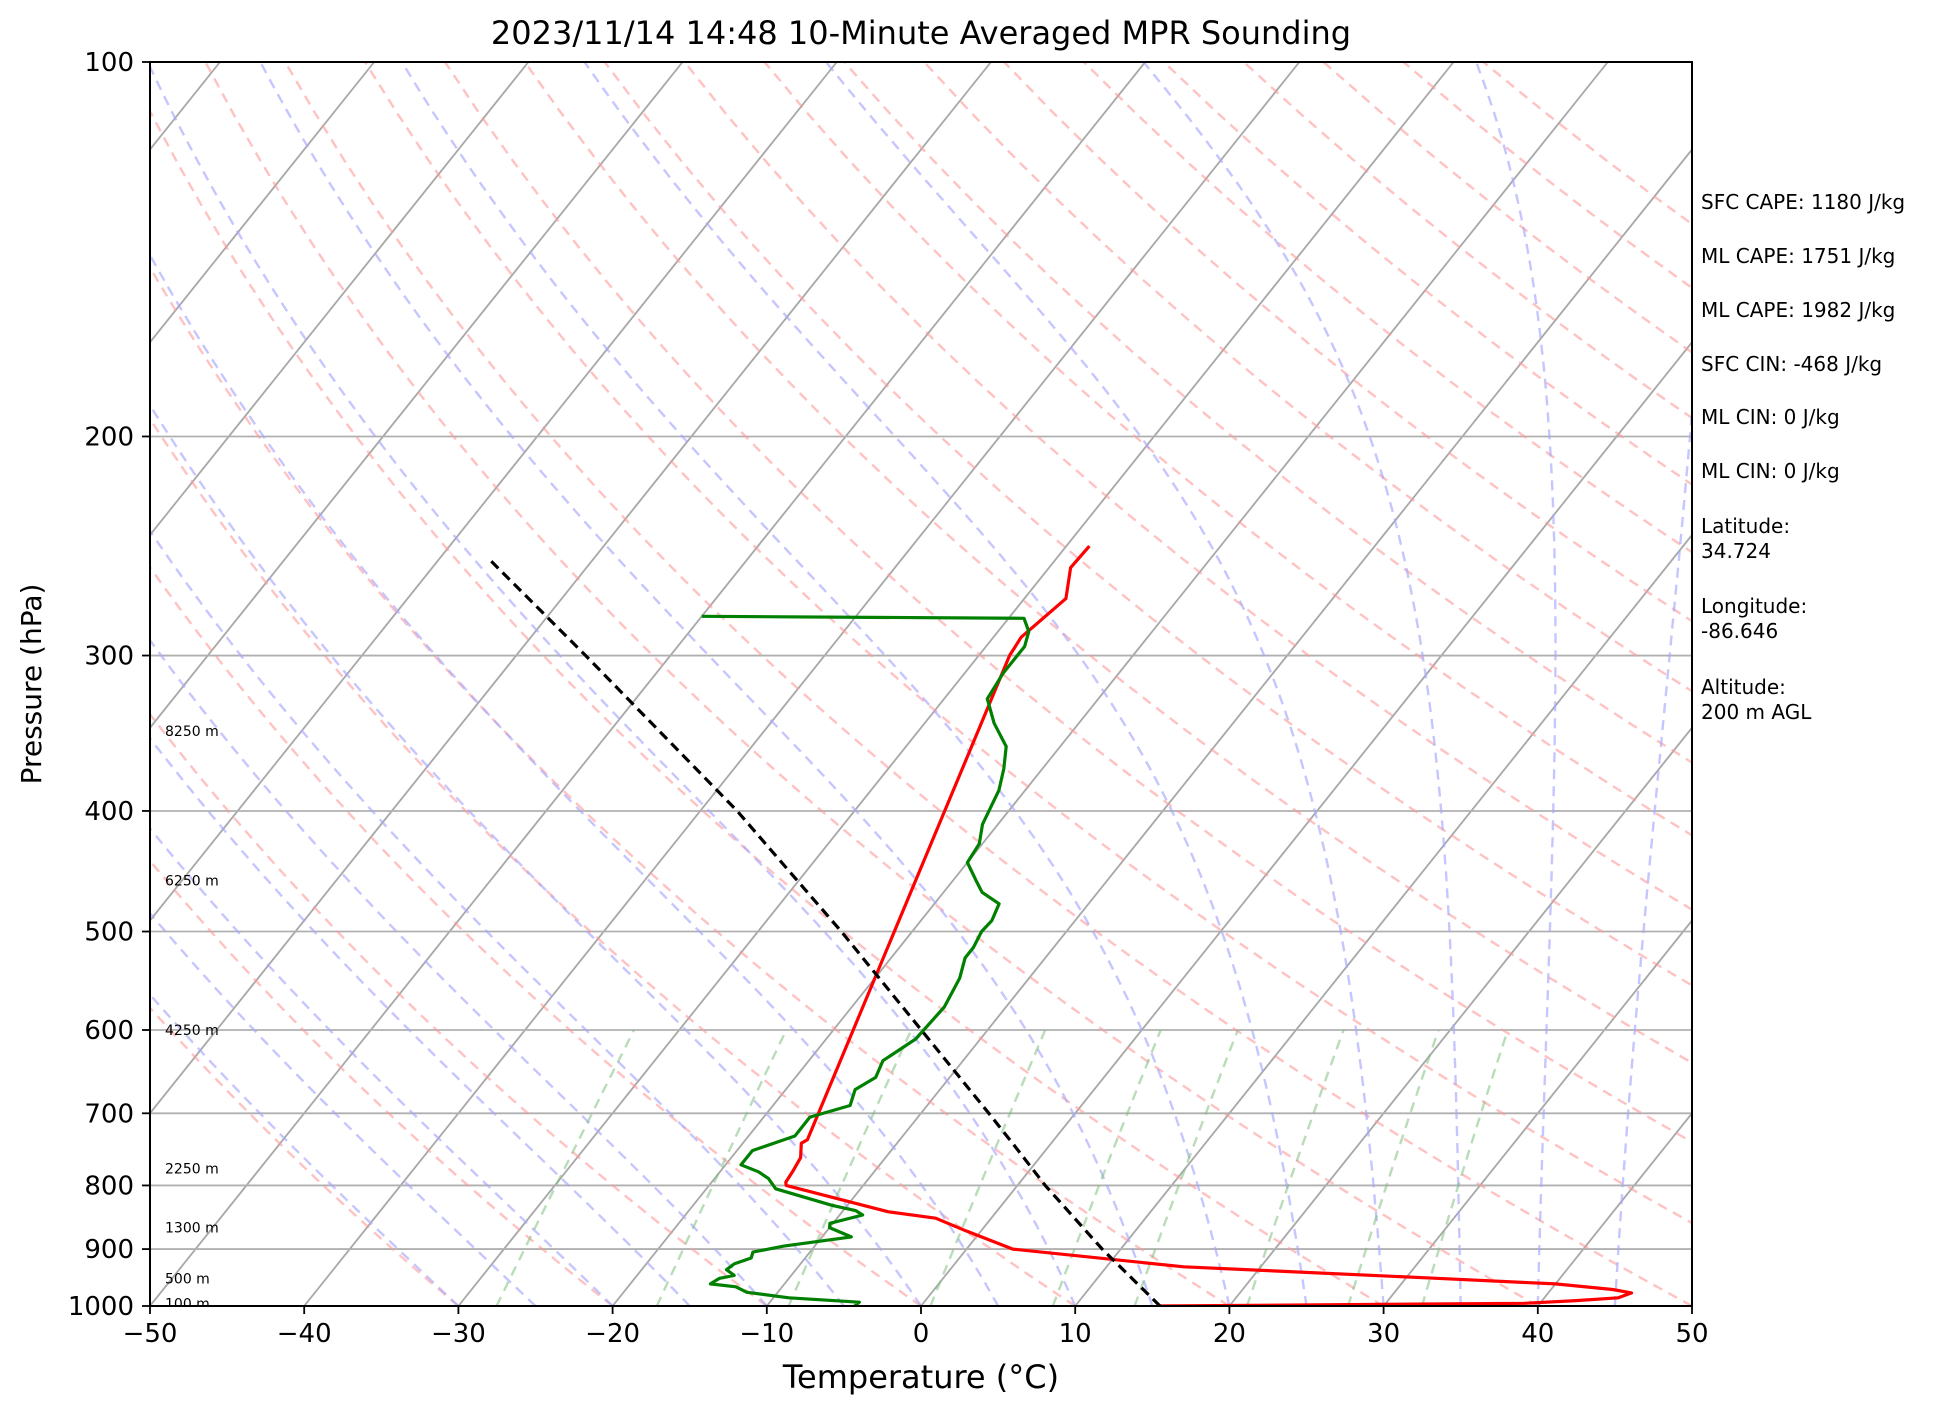 Image resolution: width=1936 pixels, height=1406 pixels. What do you see at coordinates (109, 657) in the screenshot?
I see `y-tick-label: 300` at bounding box center [109, 657].